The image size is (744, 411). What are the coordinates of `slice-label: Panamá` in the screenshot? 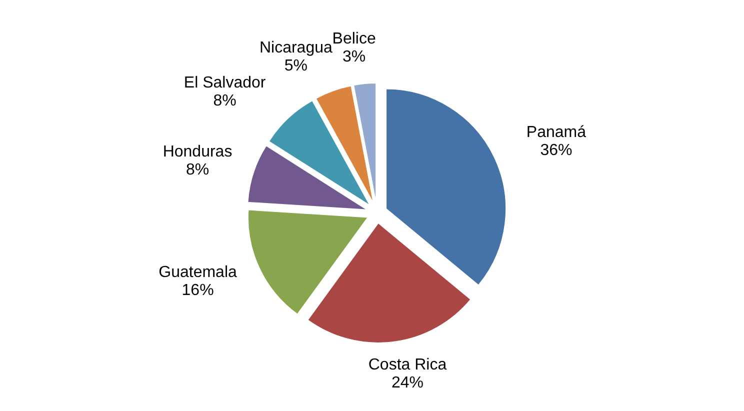 It's located at (556, 133).